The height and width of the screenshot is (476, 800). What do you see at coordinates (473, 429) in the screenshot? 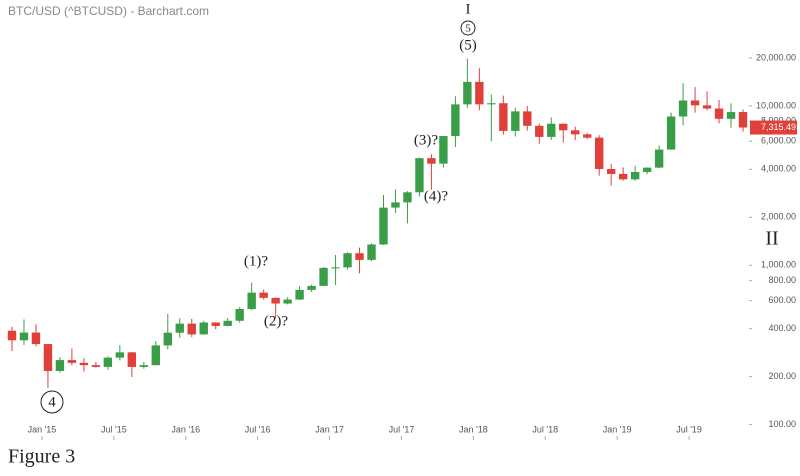
I see `x-tick-label: Jan '18` at bounding box center [473, 429].